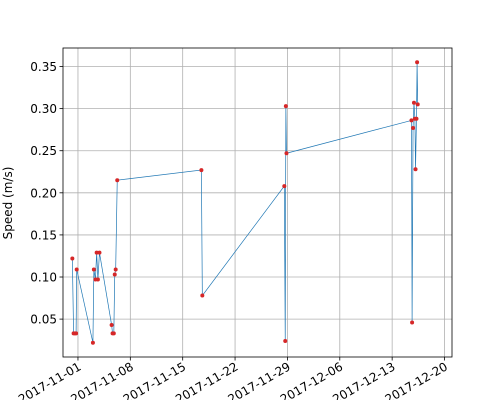  What do you see at coordinates (43, 235) in the screenshot?
I see `y-tick-label: 0.15` at bounding box center [43, 235].